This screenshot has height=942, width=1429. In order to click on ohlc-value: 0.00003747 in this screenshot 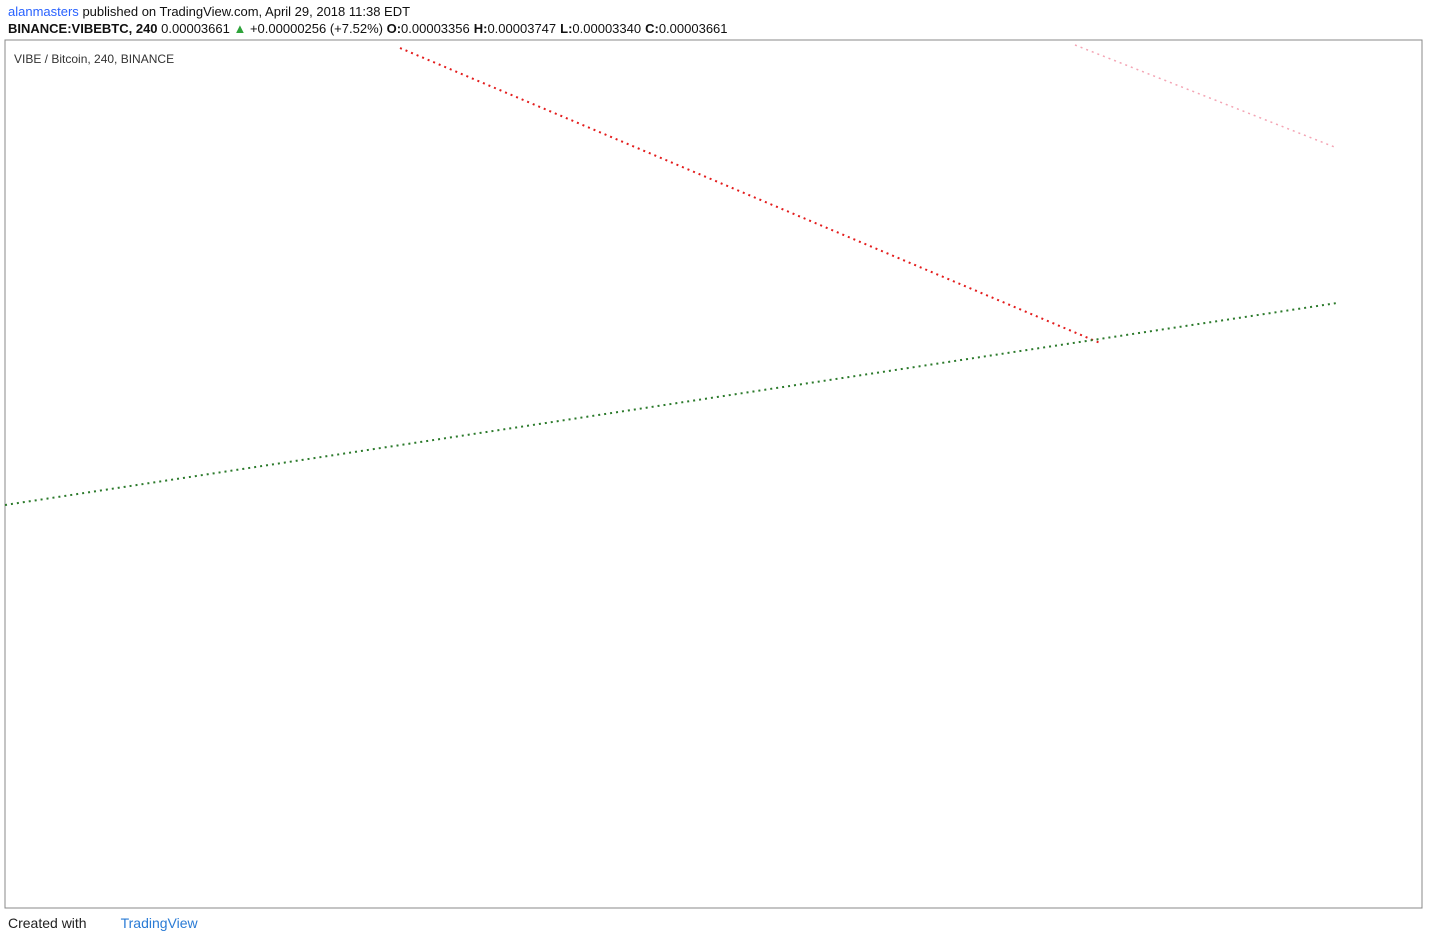, I will do `click(522, 28)`.